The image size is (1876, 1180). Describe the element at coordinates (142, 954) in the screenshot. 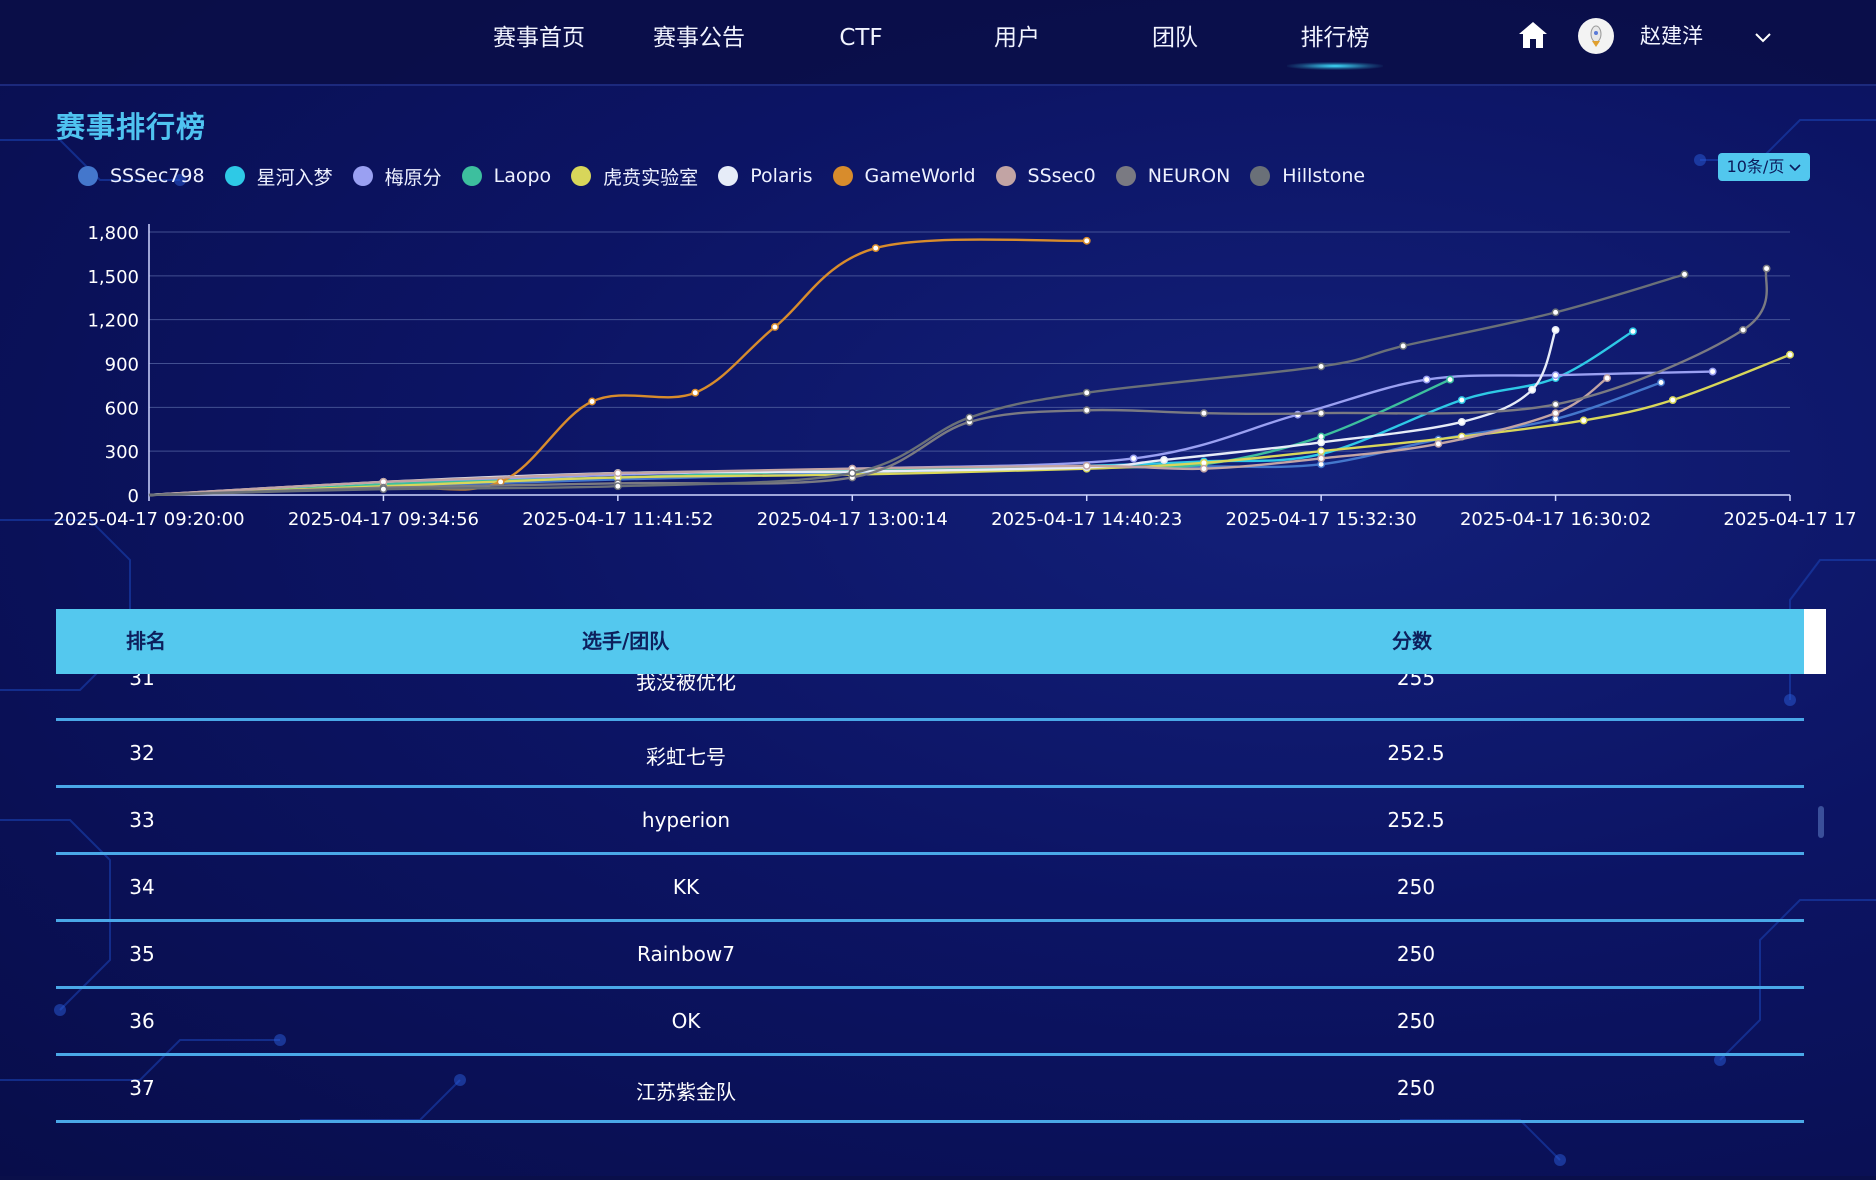

I see `cell-rank: 35` at that location.